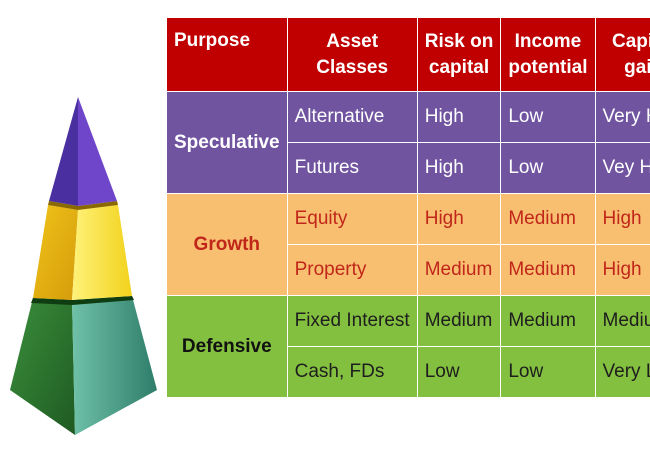 The image size is (650, 450). Describe the element at coordinates (459, 54) in the screenshot. I see `header-risk-on-capital: Risk on capital` at that location.